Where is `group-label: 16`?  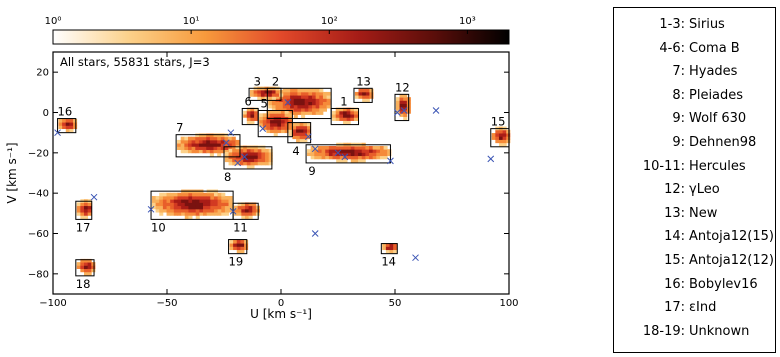 group-label: 16 is located at coordinates (65, 112).